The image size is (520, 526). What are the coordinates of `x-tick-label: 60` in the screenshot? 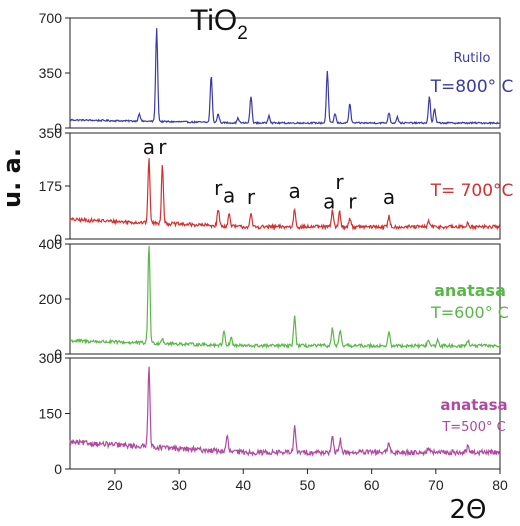 It's located at (372, 485).